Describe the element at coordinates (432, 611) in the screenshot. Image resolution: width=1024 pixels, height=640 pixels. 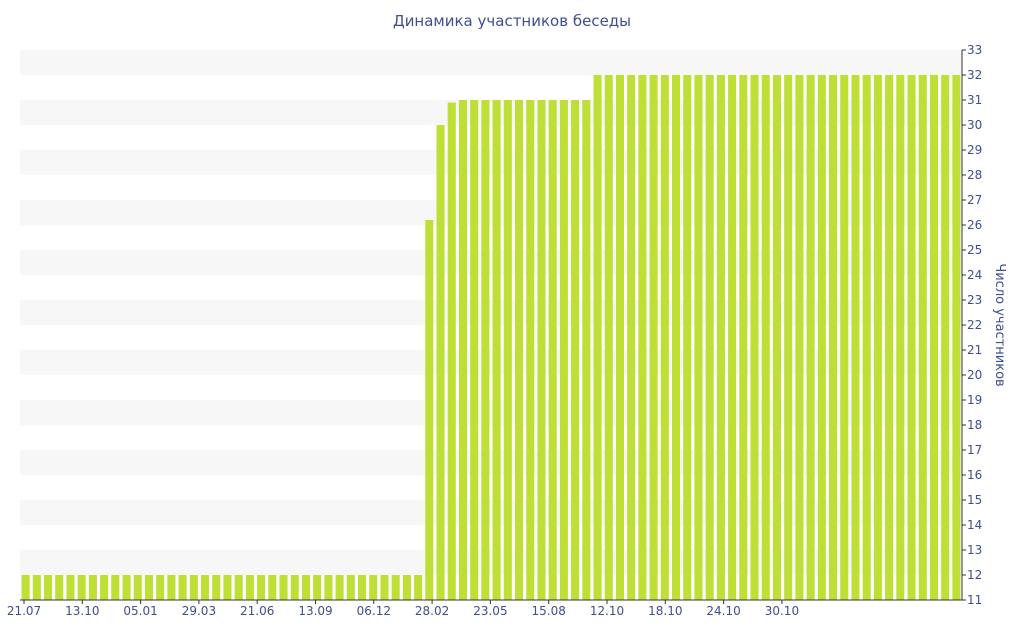
I see `x-tick-label: 28.02` at that location.